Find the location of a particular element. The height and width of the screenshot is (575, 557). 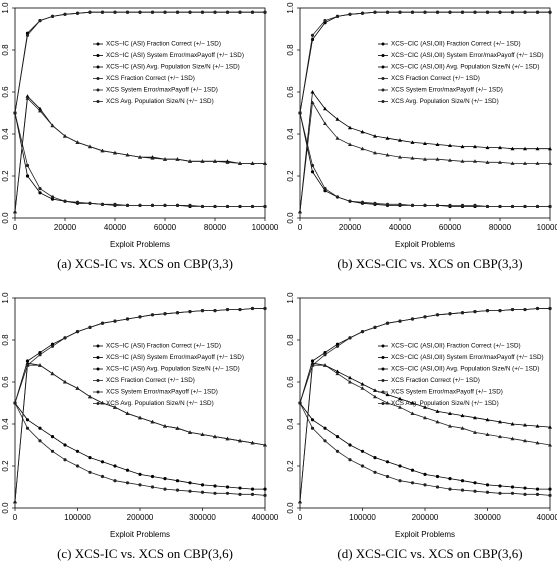

y-tick-label: 0.6 is located at coordinates (290, 382).